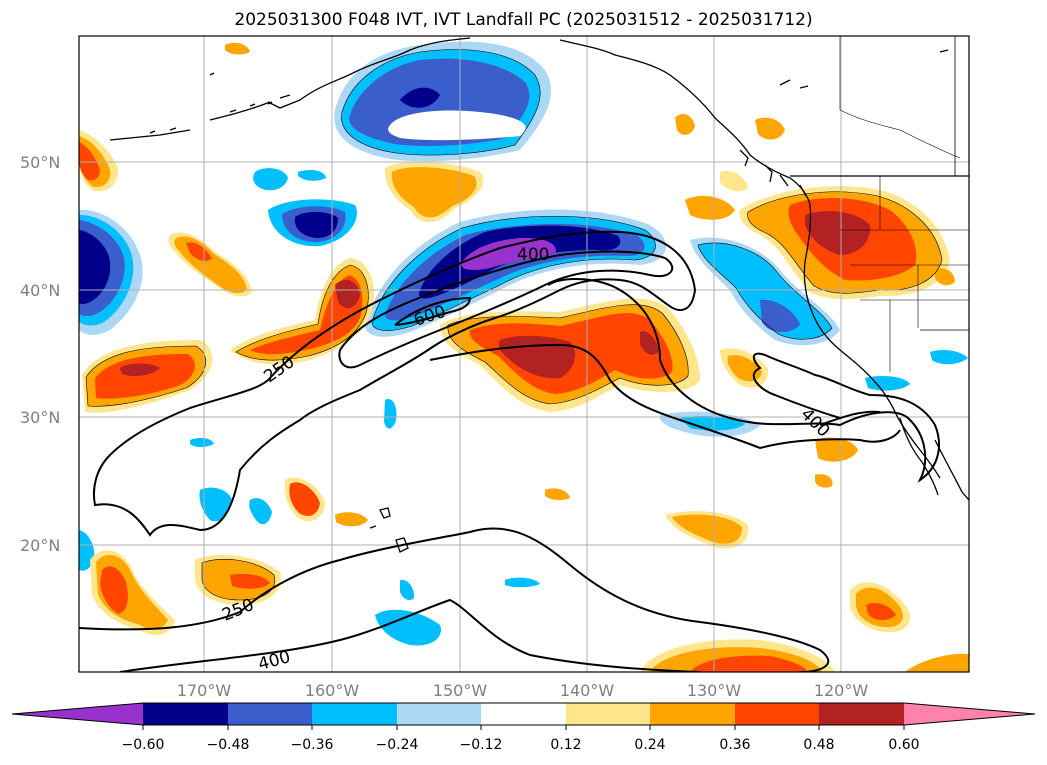  What do you see at coordinates (306, 315) in the screenshot?
I see `fill-blob-40n-160w-strong` at bounding box center [306, 315].